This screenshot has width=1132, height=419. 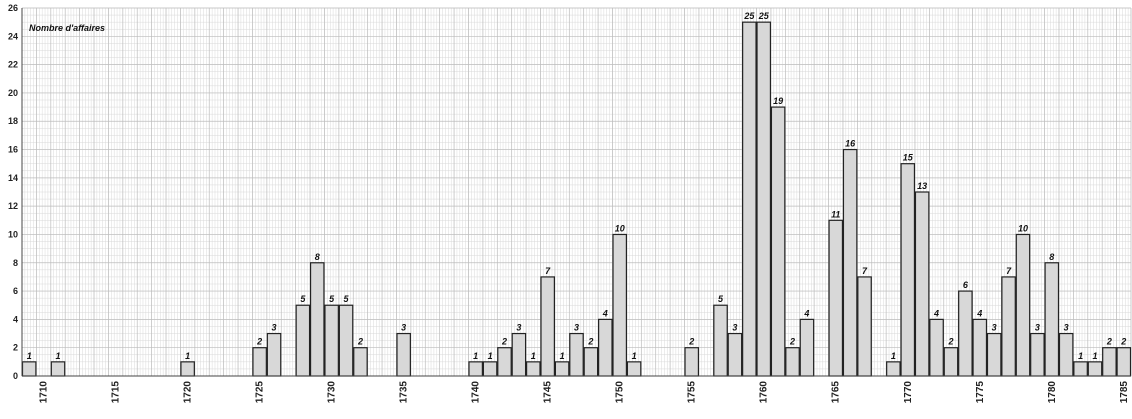 I want to click on y-tick-label: 8, so click(x=15, y=263).